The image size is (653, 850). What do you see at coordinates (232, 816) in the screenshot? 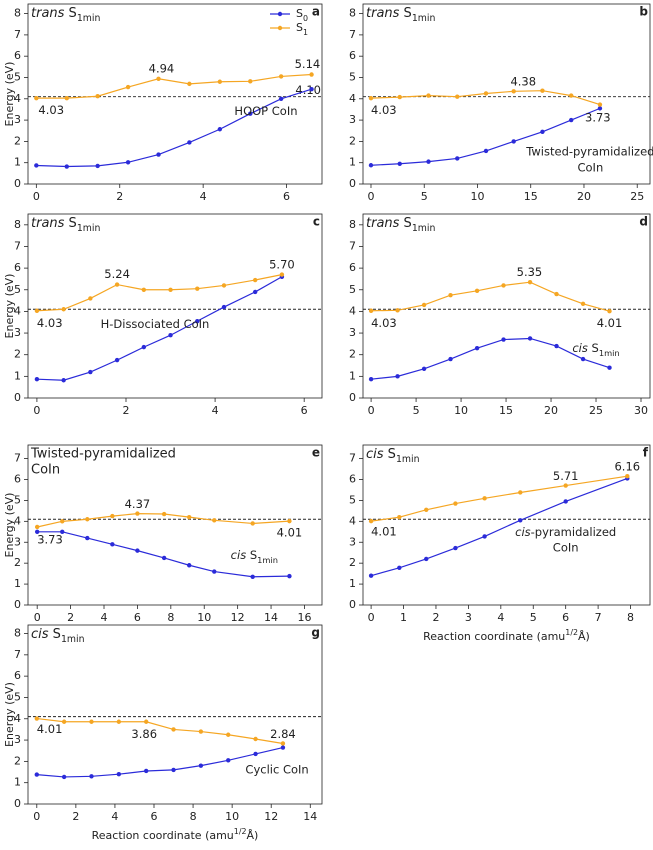
I see `x-tick-label: 10` at bounding box center [232, 816].